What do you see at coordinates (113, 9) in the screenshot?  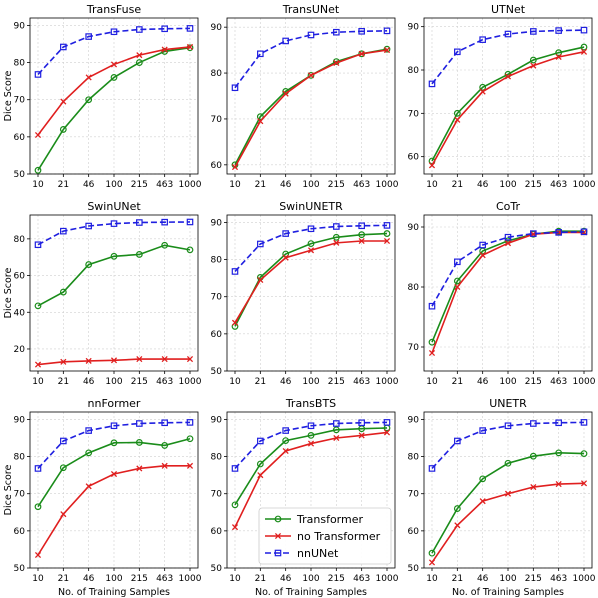 I see `panel-title: TransFuse` at bounding box center [113, 9].